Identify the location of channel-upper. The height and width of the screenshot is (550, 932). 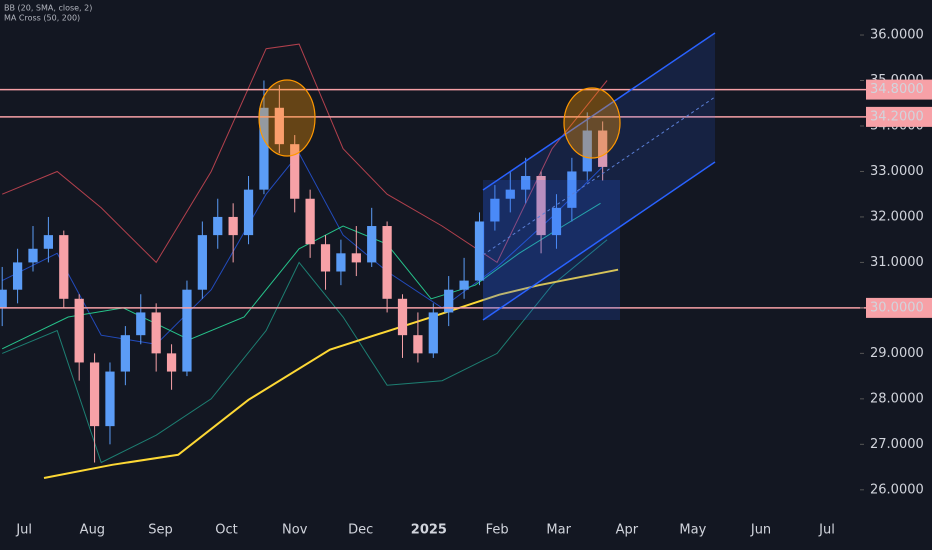
(599, 111).